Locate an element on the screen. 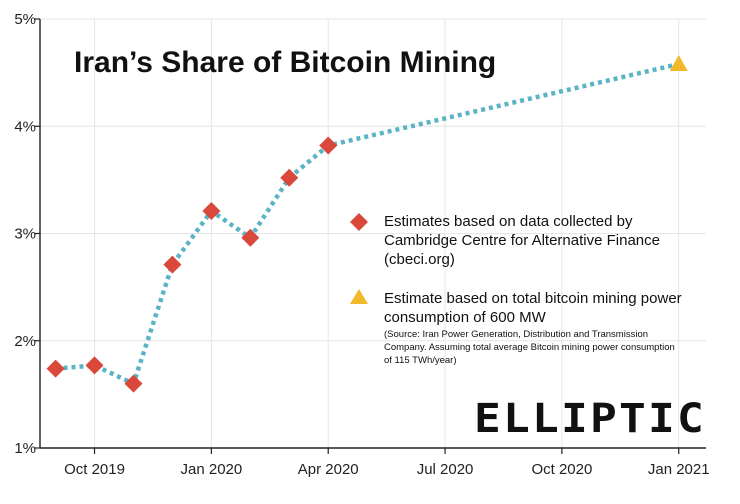 This screenshot has height=504, width=740. elliptic-logo-text: ELLIPTIC is located at coordinates (590, 419).